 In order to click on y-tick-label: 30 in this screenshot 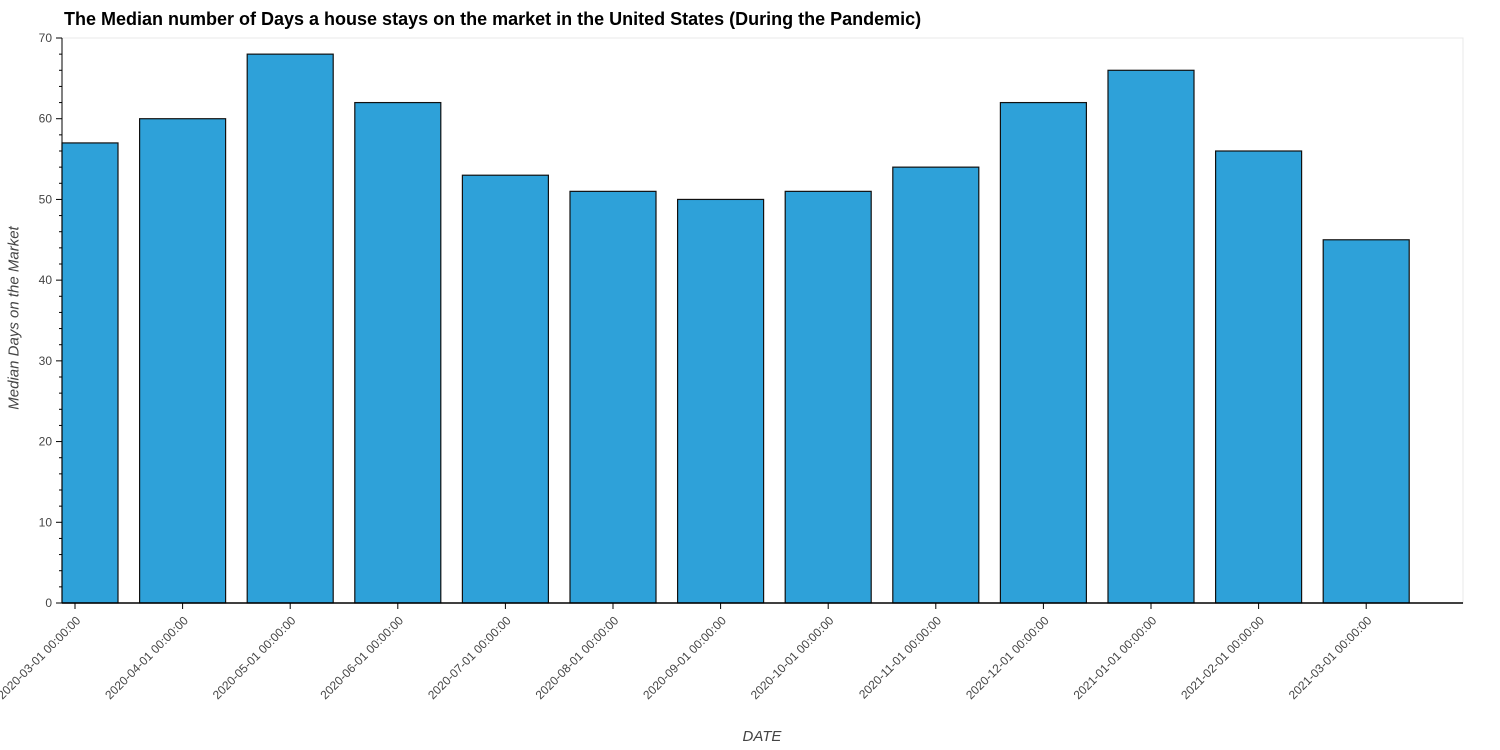, I will do `click(46, 361)`.